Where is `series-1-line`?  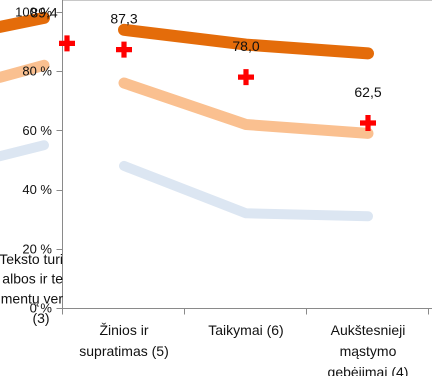
series-1-line is located at coordinates (246, 41).